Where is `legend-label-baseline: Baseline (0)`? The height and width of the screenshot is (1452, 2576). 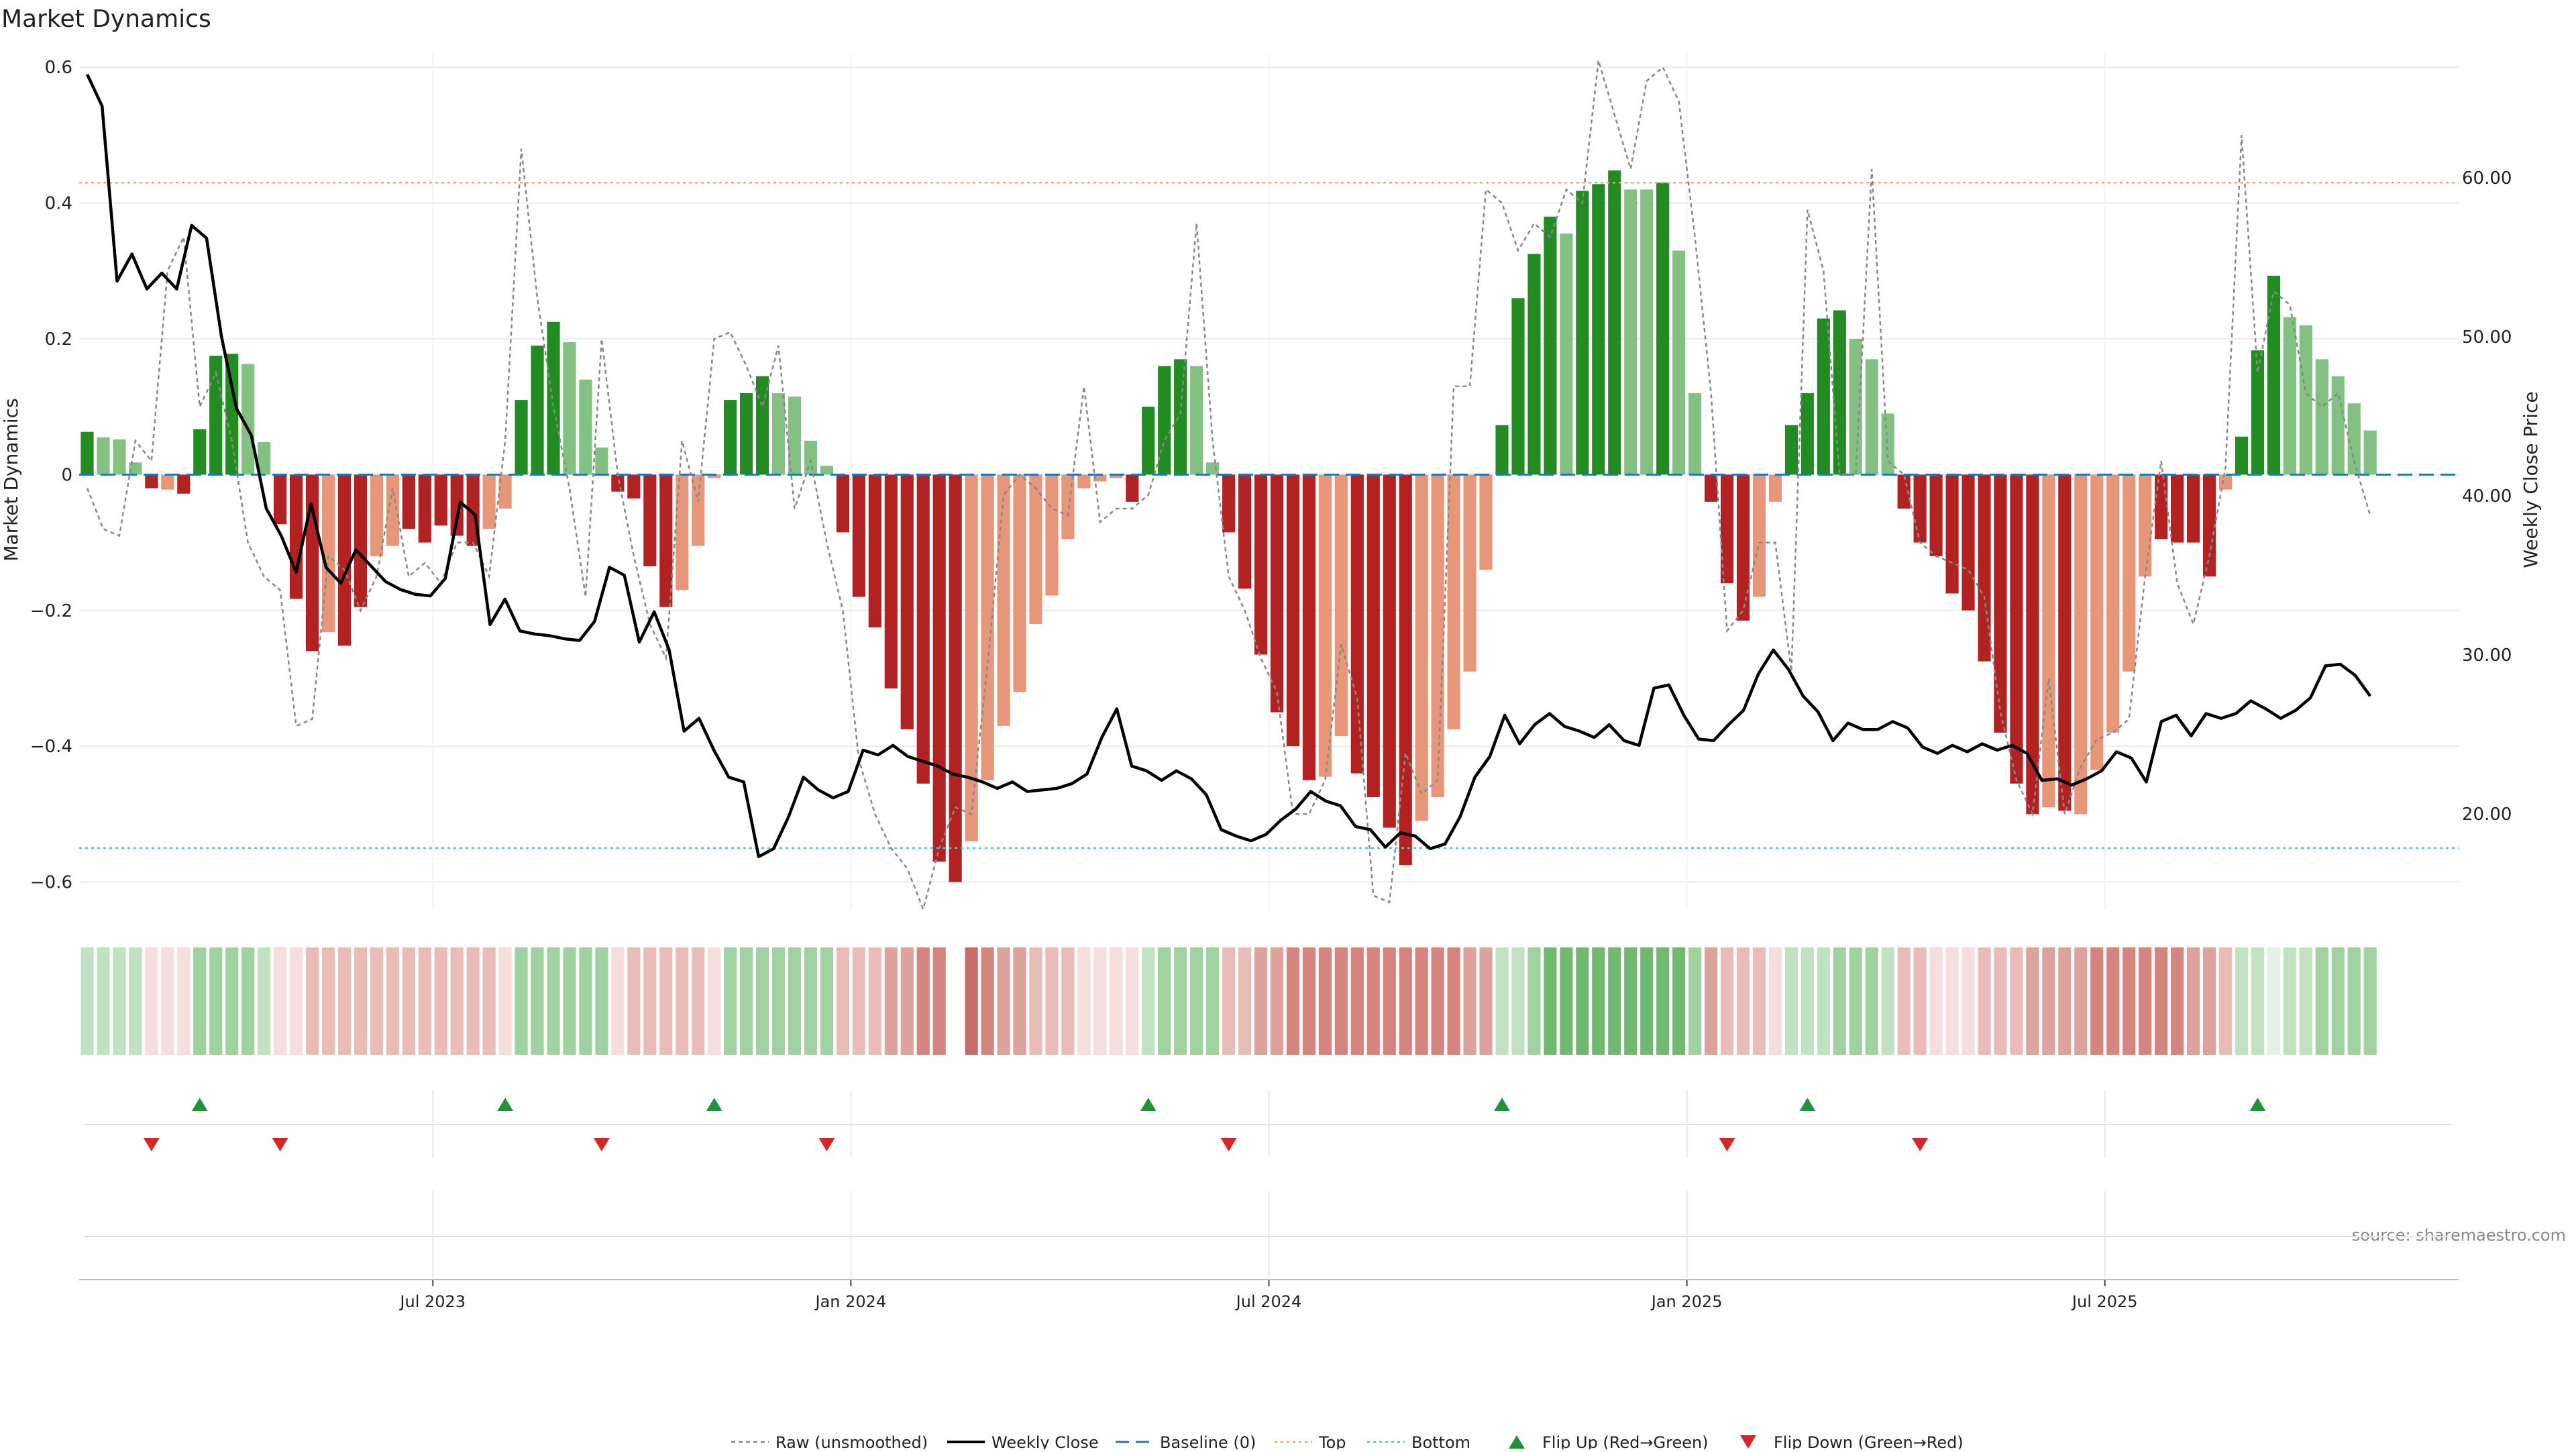 legend-label-baseline: Baseline (0) is located at coordinates (1208, 1441).